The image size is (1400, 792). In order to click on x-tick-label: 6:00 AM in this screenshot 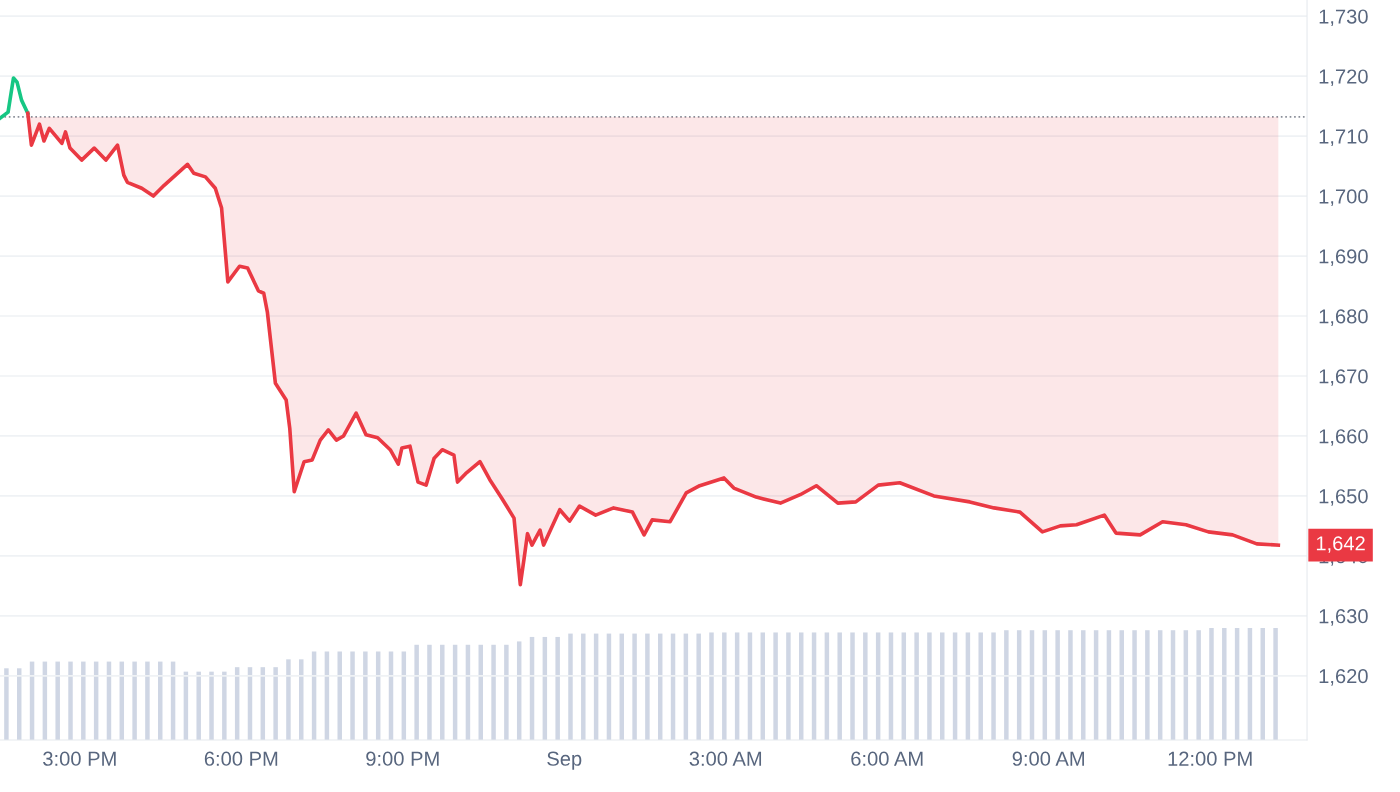, I will do `click(887, 758)`.